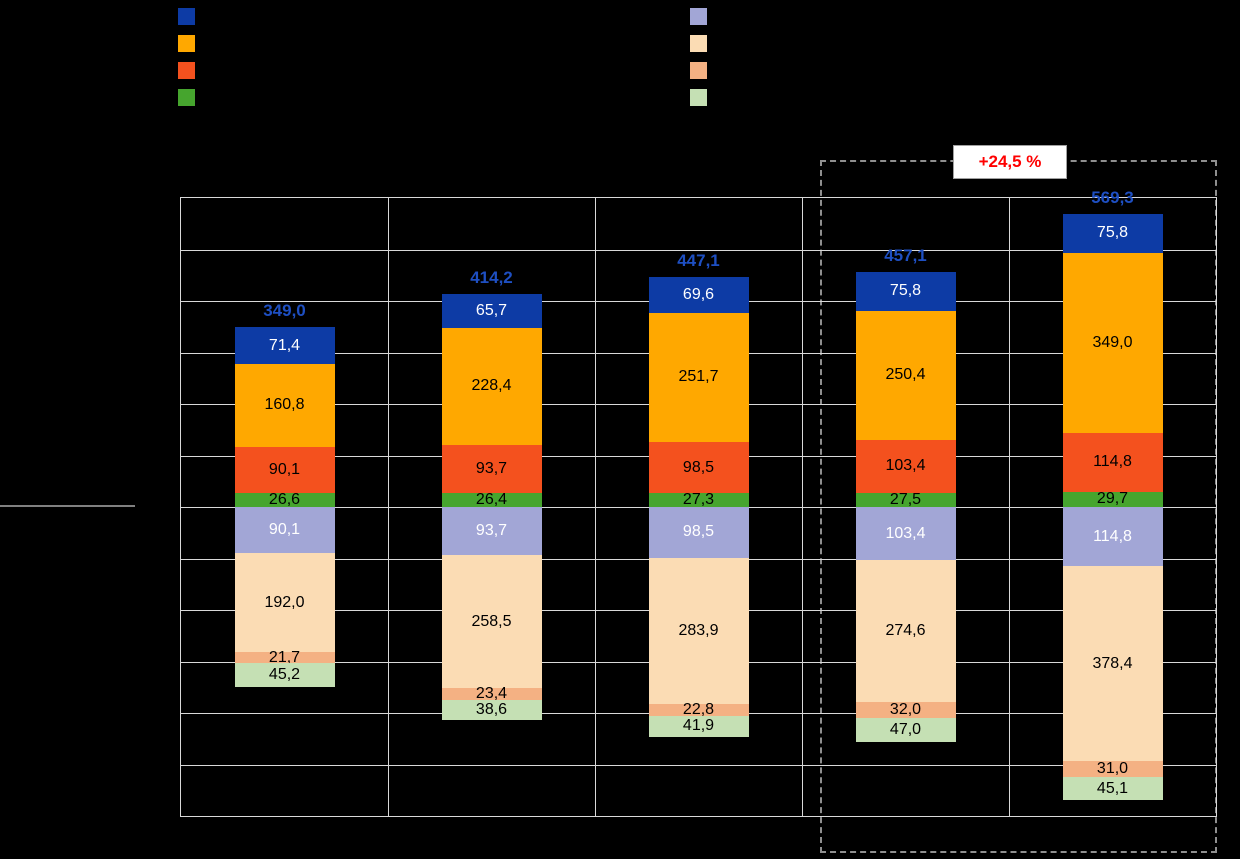 The height and width of the screenshot is (859, 1240). I want to click on bar-segment-light-purple: 103,4, so click(905, 534).